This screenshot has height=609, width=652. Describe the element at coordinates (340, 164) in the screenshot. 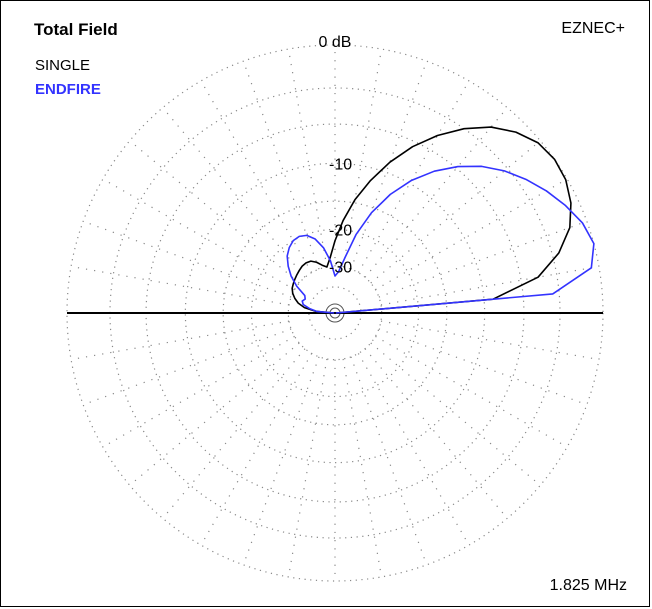

I see `ring-label: -10` at that location.